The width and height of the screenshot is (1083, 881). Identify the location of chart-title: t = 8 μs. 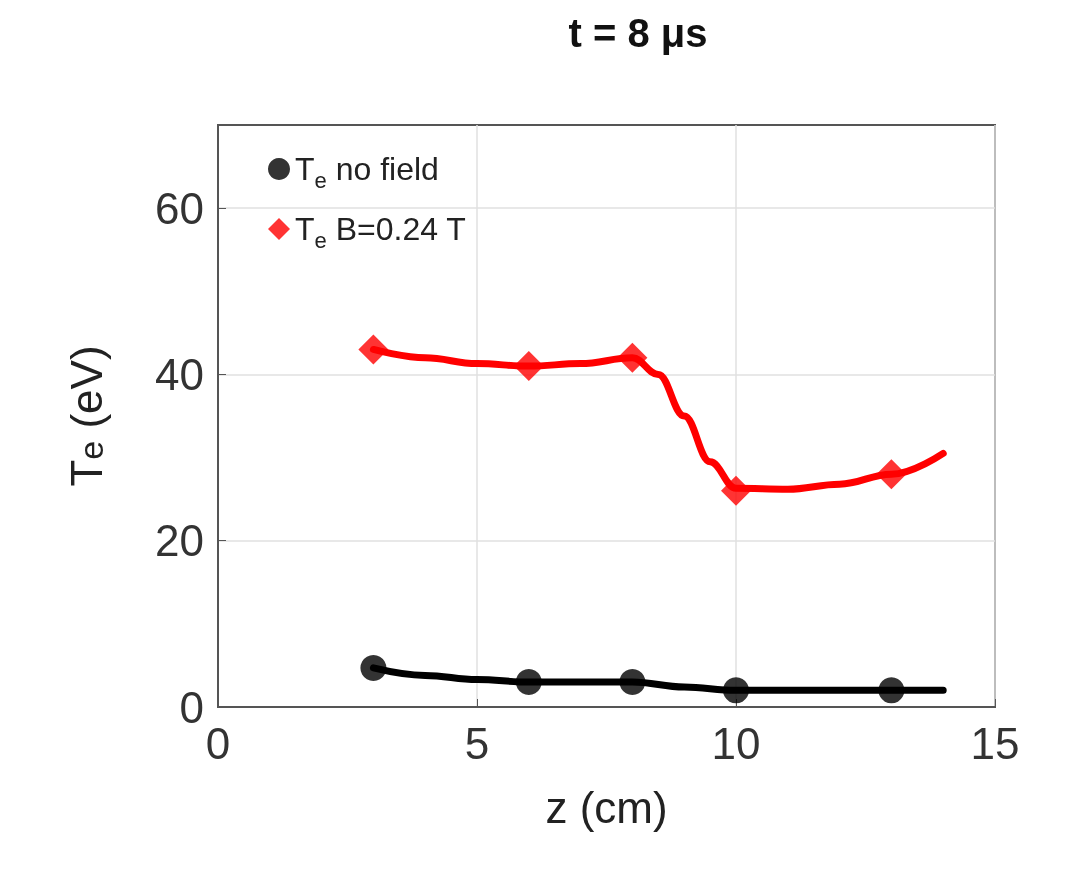
(638, 33).